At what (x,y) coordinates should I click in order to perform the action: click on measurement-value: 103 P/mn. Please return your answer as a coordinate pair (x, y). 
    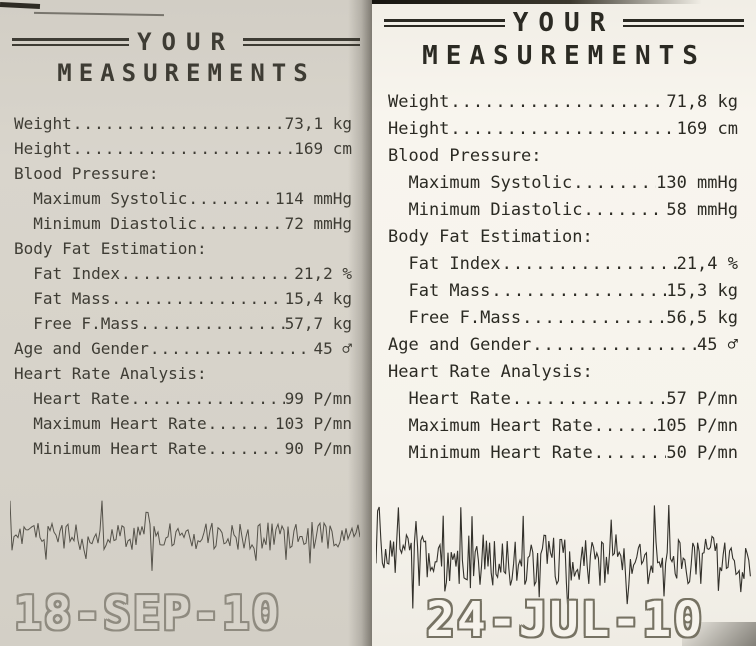
    Looking at the image, I should click on (313, 423).